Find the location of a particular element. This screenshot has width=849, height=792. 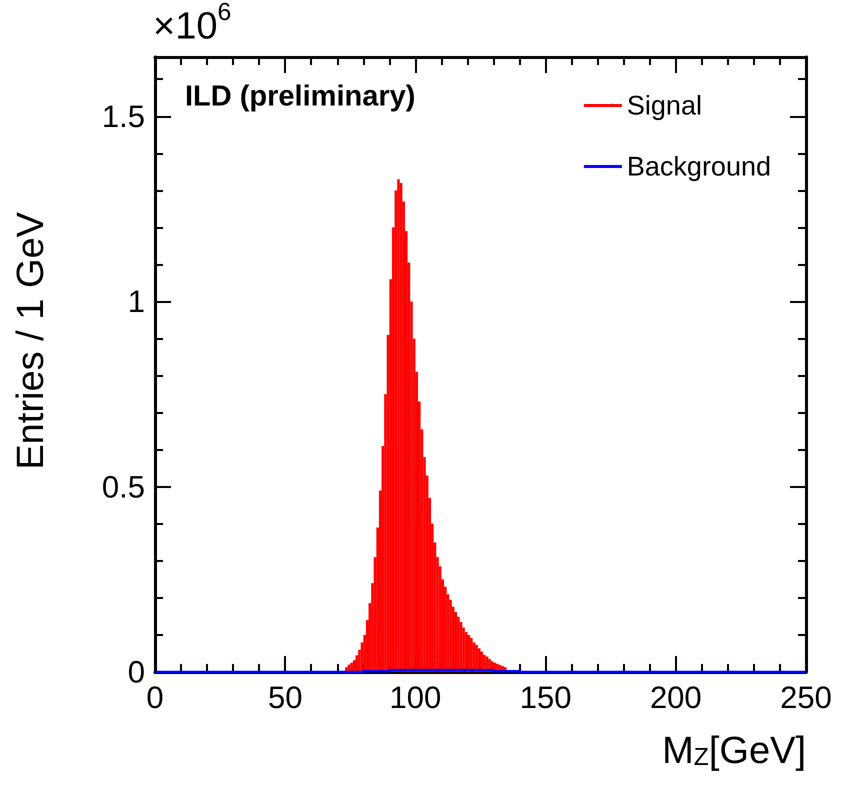

x-tick-label: 200 is located at coordinates (676, 697).